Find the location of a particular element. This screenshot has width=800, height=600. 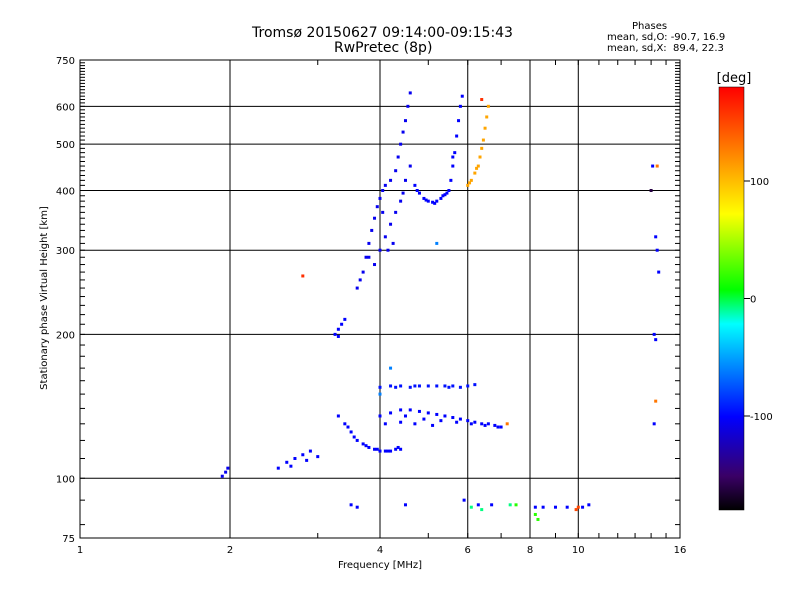

colorbar-tick-label: 100 is located at coordinates (759, 182).